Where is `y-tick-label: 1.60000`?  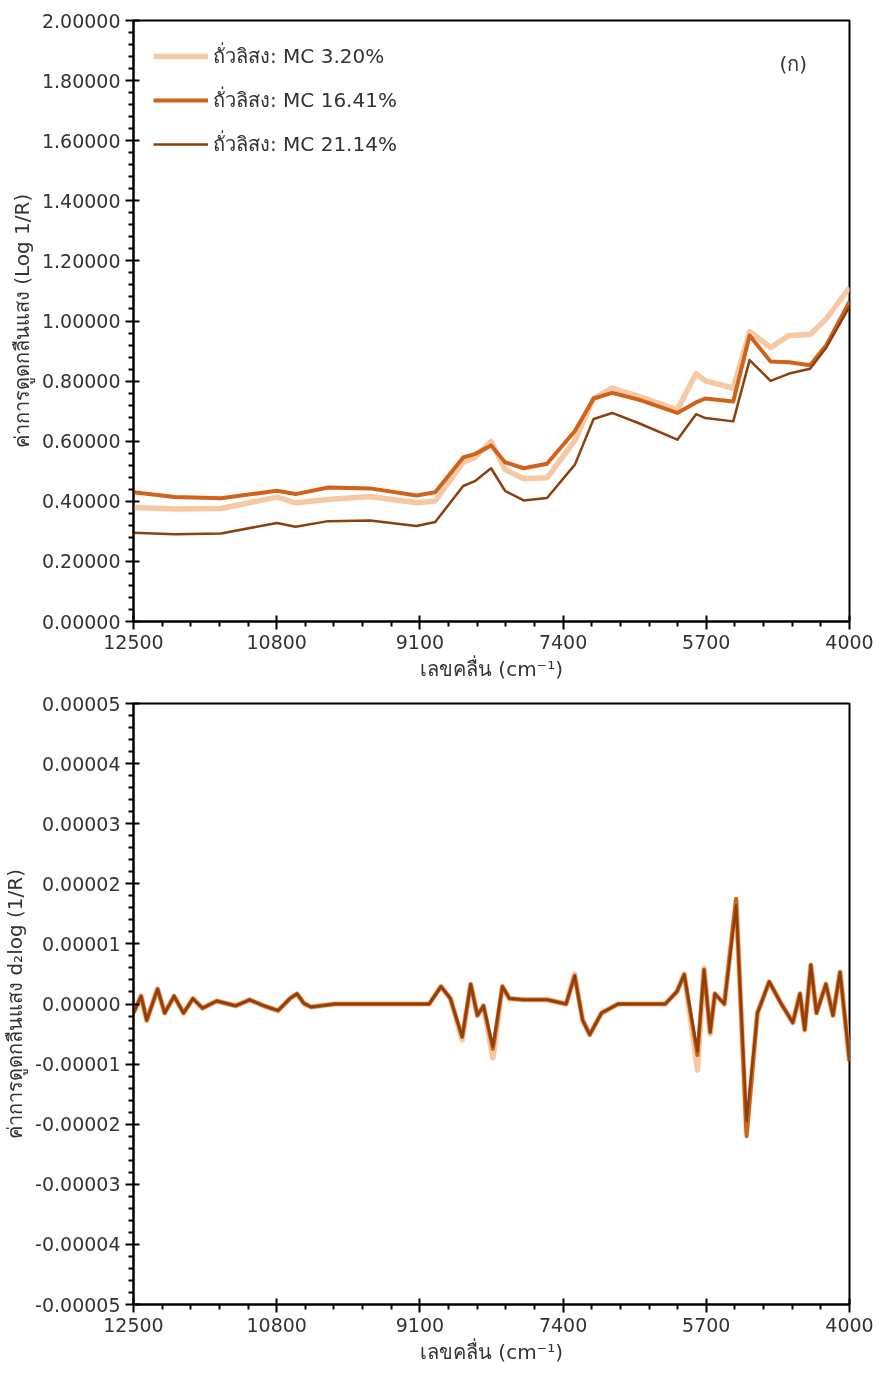 y-tick-label: 1.60000 is located at coordinates (81, 140).